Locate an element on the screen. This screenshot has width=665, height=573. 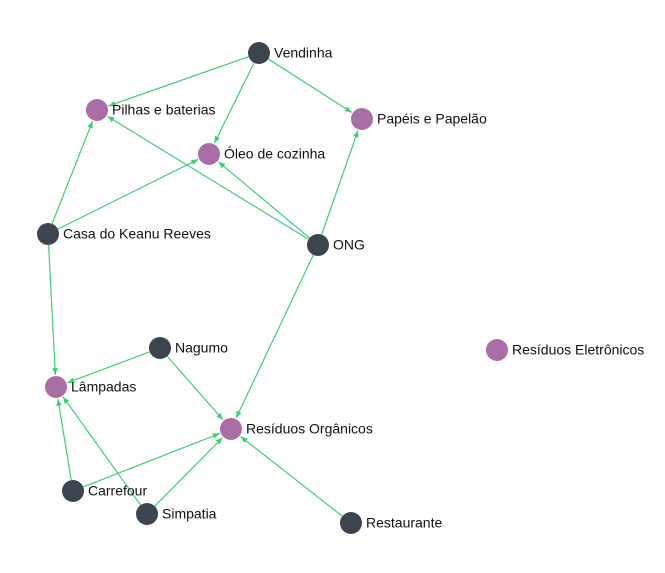
edge-simpatia-to-lampadas is located at coordinates (102, 451).